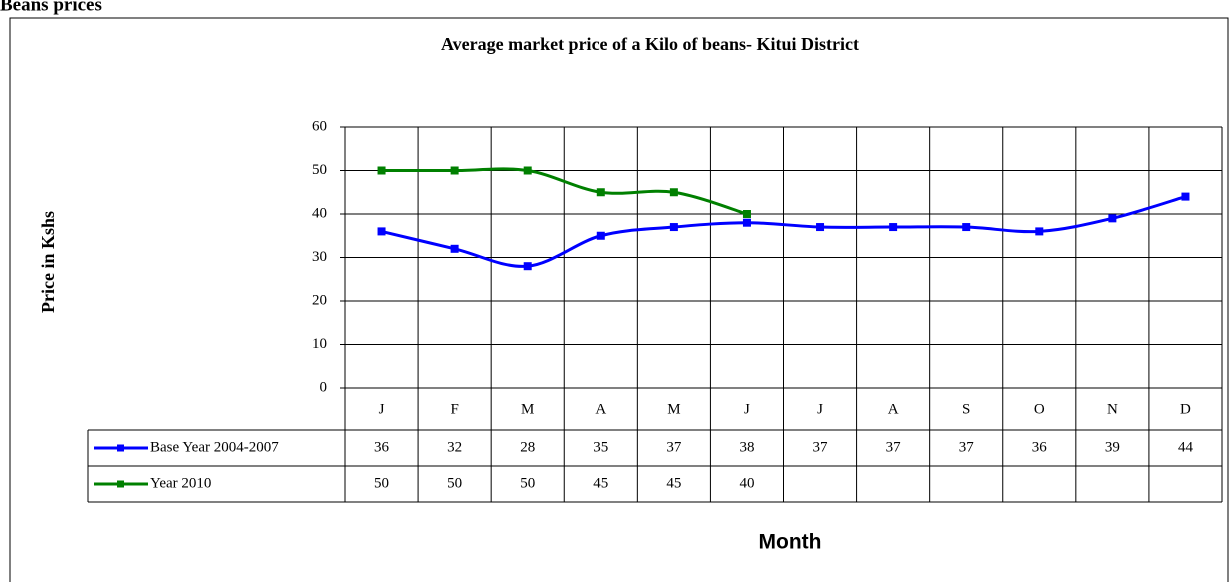 The height and width of the screenshot is (582, 1230). Describe the element at coordinates (319, 344) in the screenshot. I see `y-tick-label: 10` at that location.